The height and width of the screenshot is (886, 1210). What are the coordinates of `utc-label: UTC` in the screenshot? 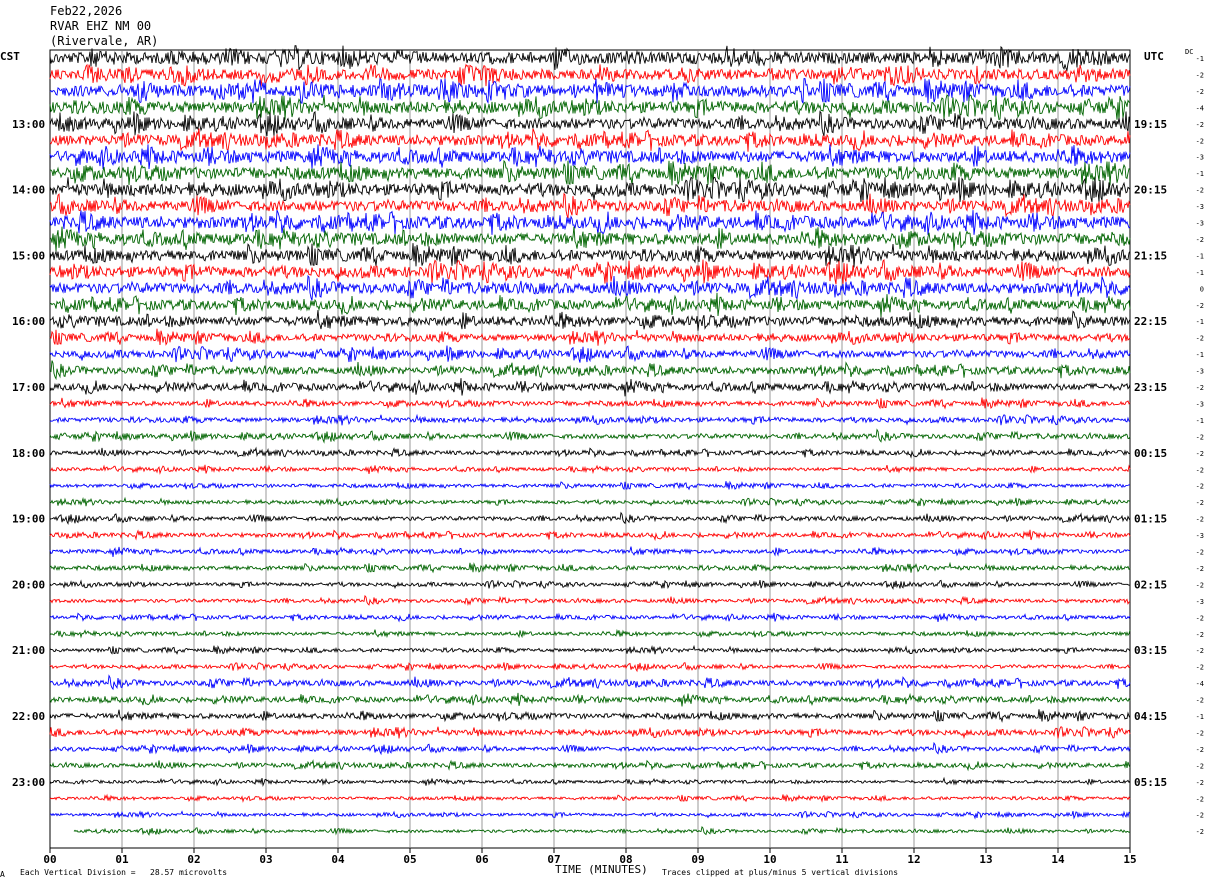 It's located at (1154, 56).